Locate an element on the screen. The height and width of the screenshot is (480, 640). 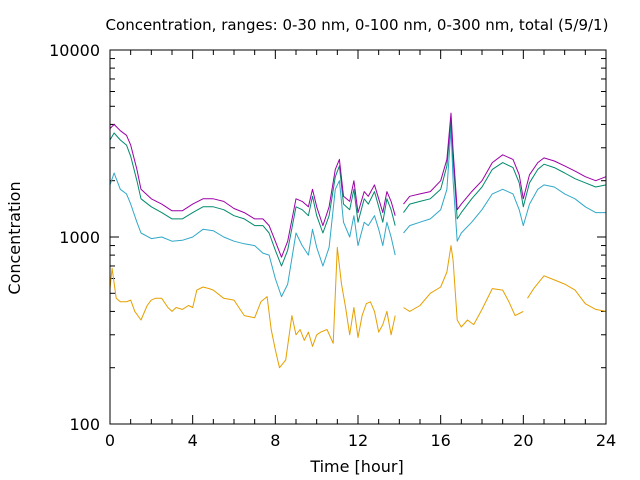
x-tick-label: 20 is located at coordinates (523, 440).